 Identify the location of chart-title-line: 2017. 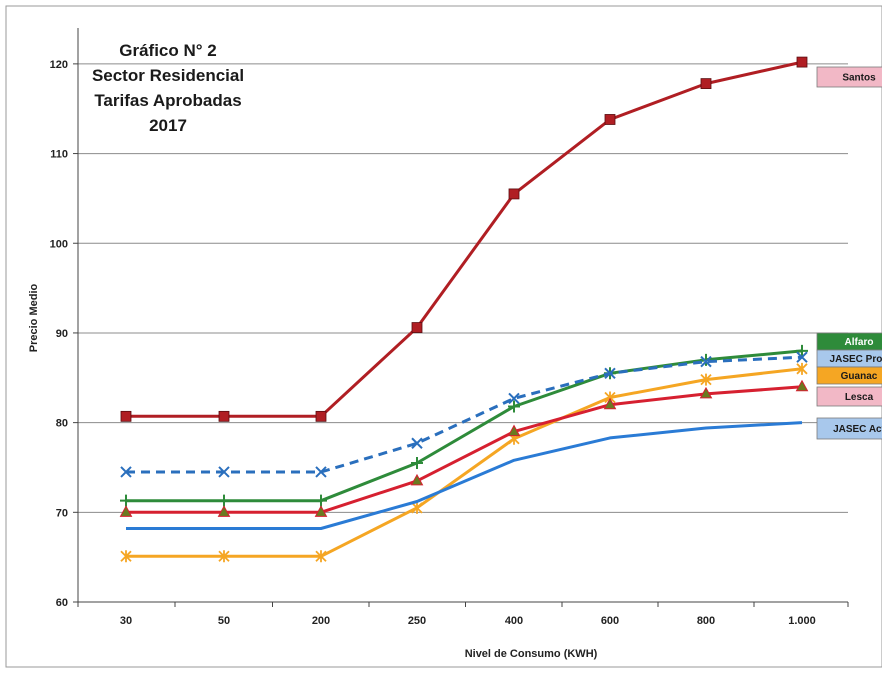
(168, 125).